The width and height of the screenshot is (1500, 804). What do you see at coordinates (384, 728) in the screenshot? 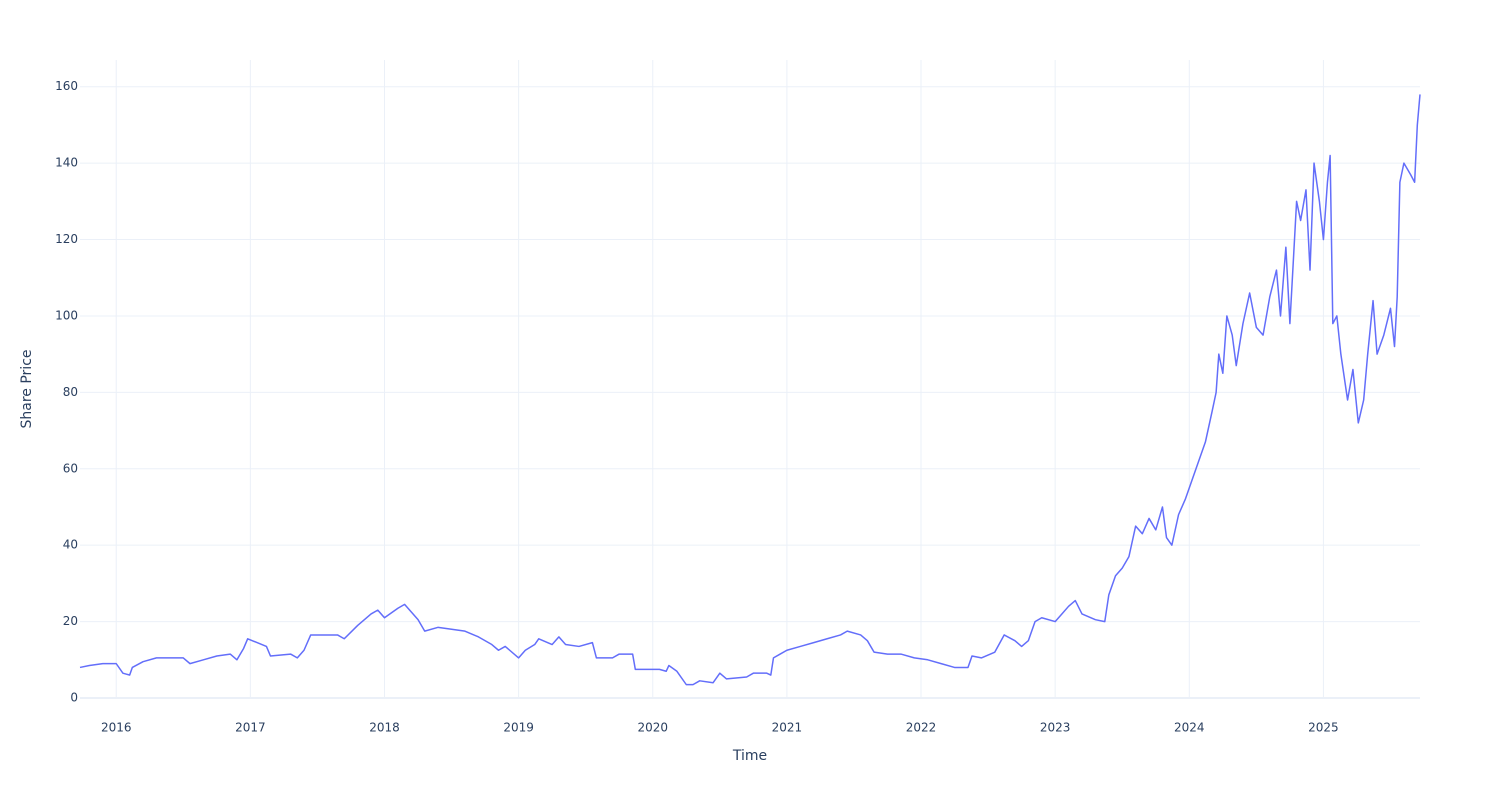
I see `x-tick-label: 2018` at bounding box center [384, 728].